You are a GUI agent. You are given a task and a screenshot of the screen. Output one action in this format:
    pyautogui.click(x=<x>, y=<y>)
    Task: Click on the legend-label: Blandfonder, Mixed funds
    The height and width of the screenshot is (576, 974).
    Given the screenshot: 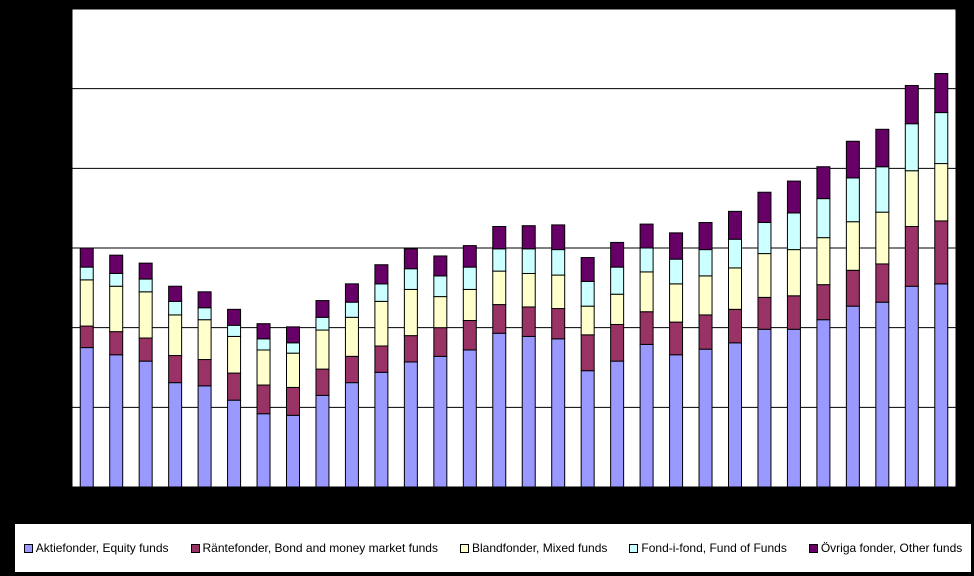 What is the action you would take?
    pyautogui.click(x=539, y=548)
    